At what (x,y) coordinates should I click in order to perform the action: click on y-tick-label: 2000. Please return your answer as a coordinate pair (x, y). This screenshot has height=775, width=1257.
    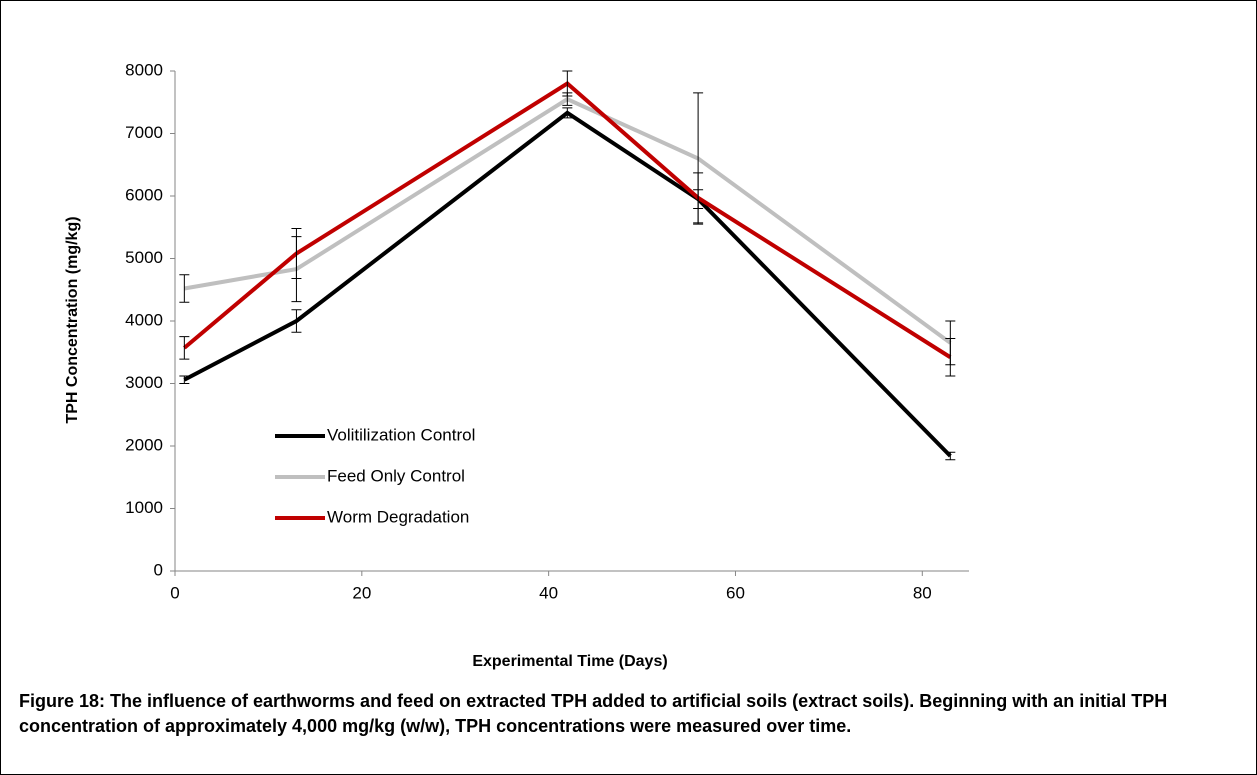
    Looking at the image, I should click on (144, 444).